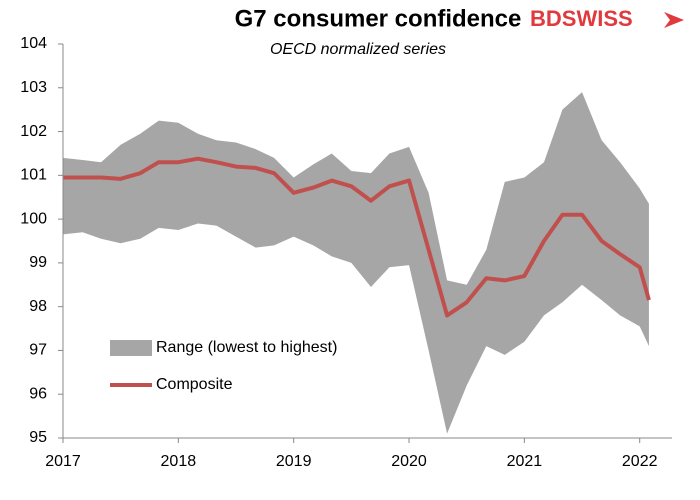  I want to click on y-tick-label: 100, so click(33, 218).